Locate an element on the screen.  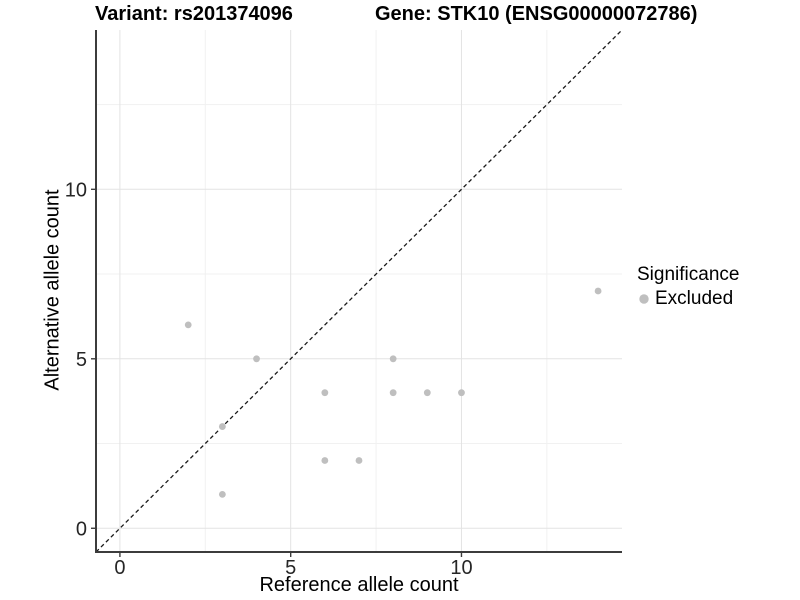
y-tick-label: 0 is located at coordinates (81, 529).